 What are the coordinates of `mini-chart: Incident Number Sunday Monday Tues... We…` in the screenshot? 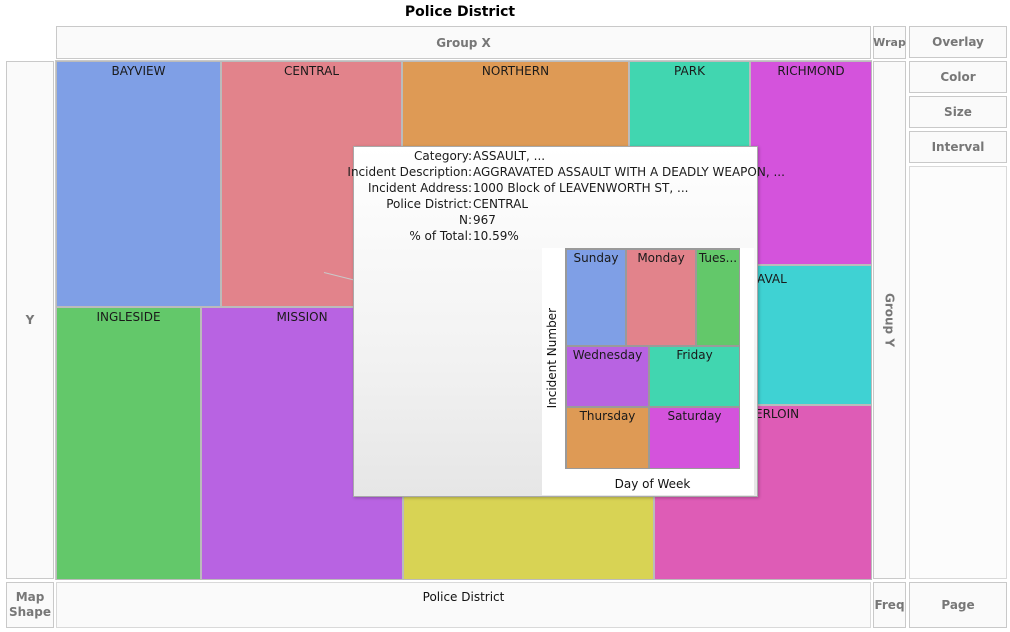 It's located at (648, 371).